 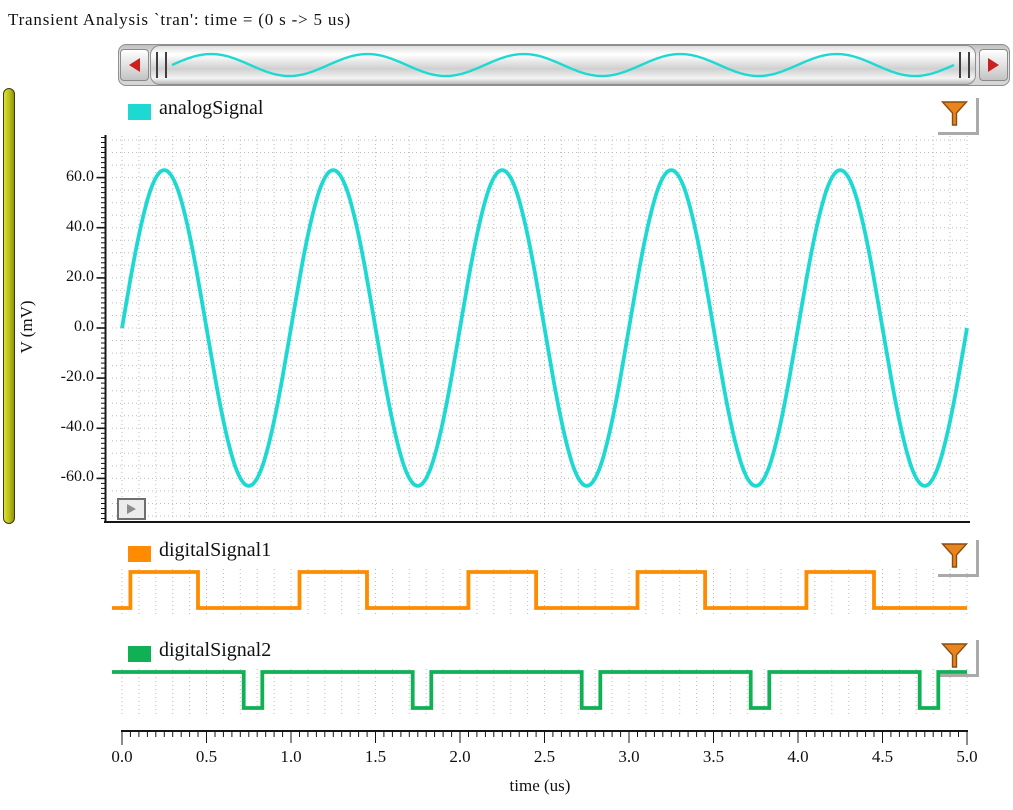 What do you see at coordinates (206, 756) in the screenshot?
I see `x-tick-label: 0.5` at bounding box center [206, 756].